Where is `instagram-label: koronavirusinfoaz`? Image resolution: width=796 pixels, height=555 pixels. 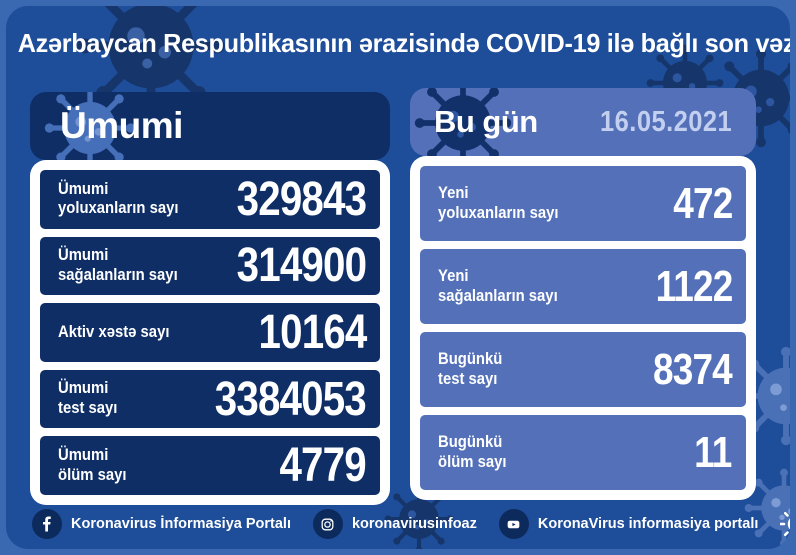 instagram-label: koronavirusinfoaz is located at coordinates (414, 524).